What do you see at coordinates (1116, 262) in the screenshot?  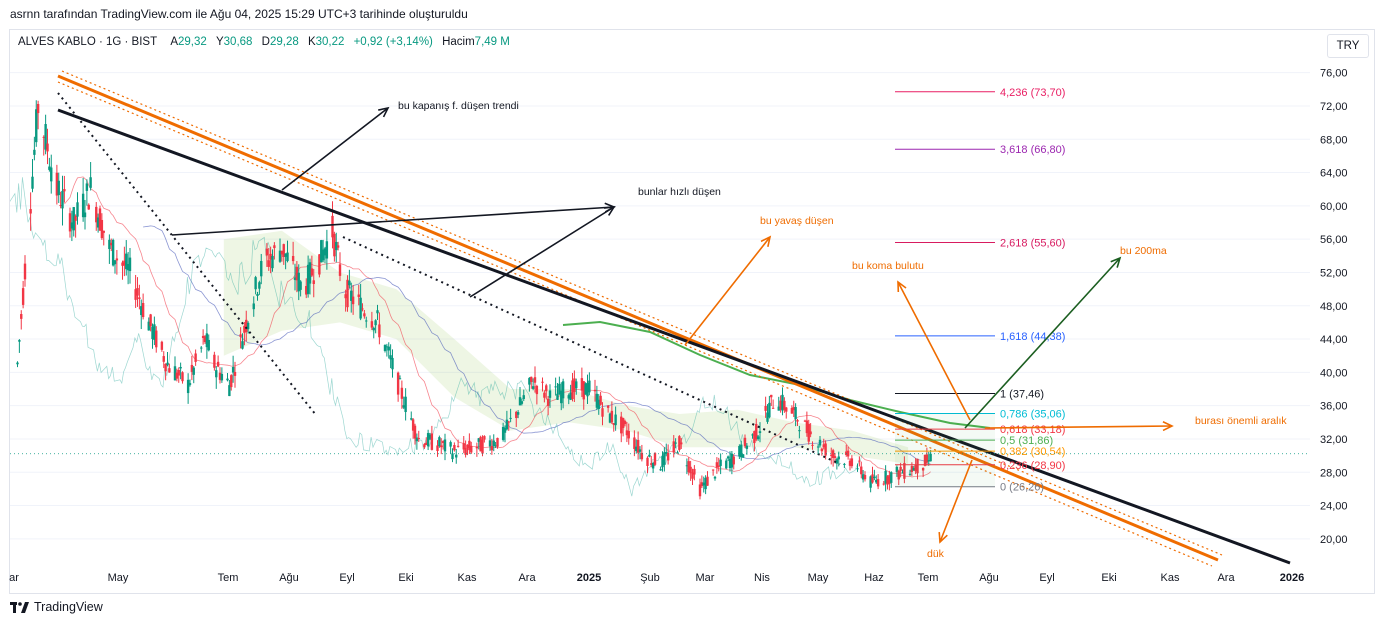 I see `arrow-200ma-head` at bounding box center [1116, 262].